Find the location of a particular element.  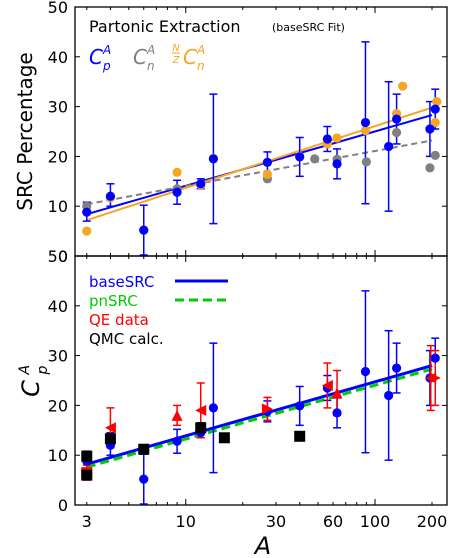

bottom-y-axis-label: CA p is located at coordinates (34, 381).